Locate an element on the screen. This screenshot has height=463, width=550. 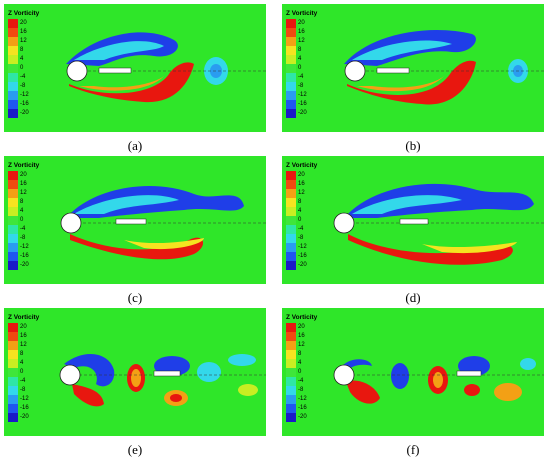
panel-e: Z Vorticity 20 16 12 8 4 0 -4 -8 -12 -16 -20 is located at coordinates (135, 372).